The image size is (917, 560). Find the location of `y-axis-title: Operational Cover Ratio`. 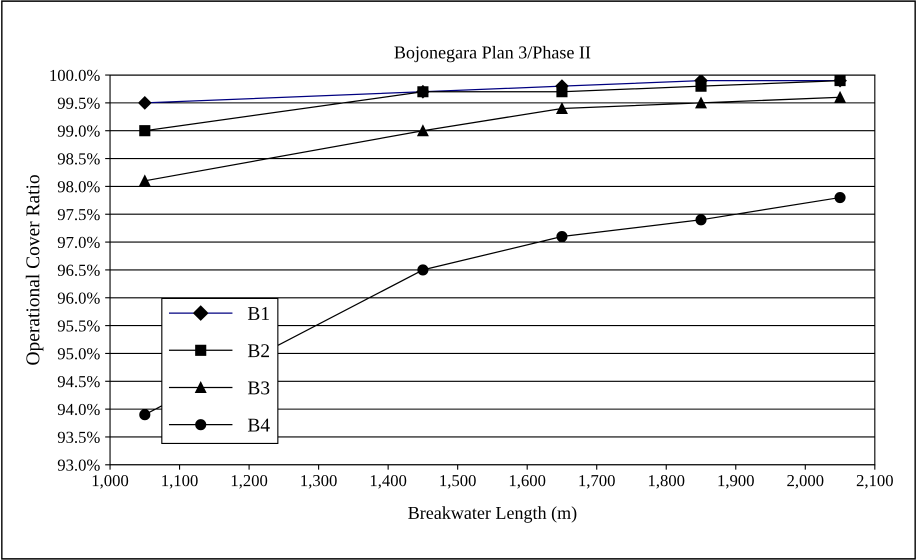

y-axis-title: Operational Cover Ratio is located at coordinates (35, 270).